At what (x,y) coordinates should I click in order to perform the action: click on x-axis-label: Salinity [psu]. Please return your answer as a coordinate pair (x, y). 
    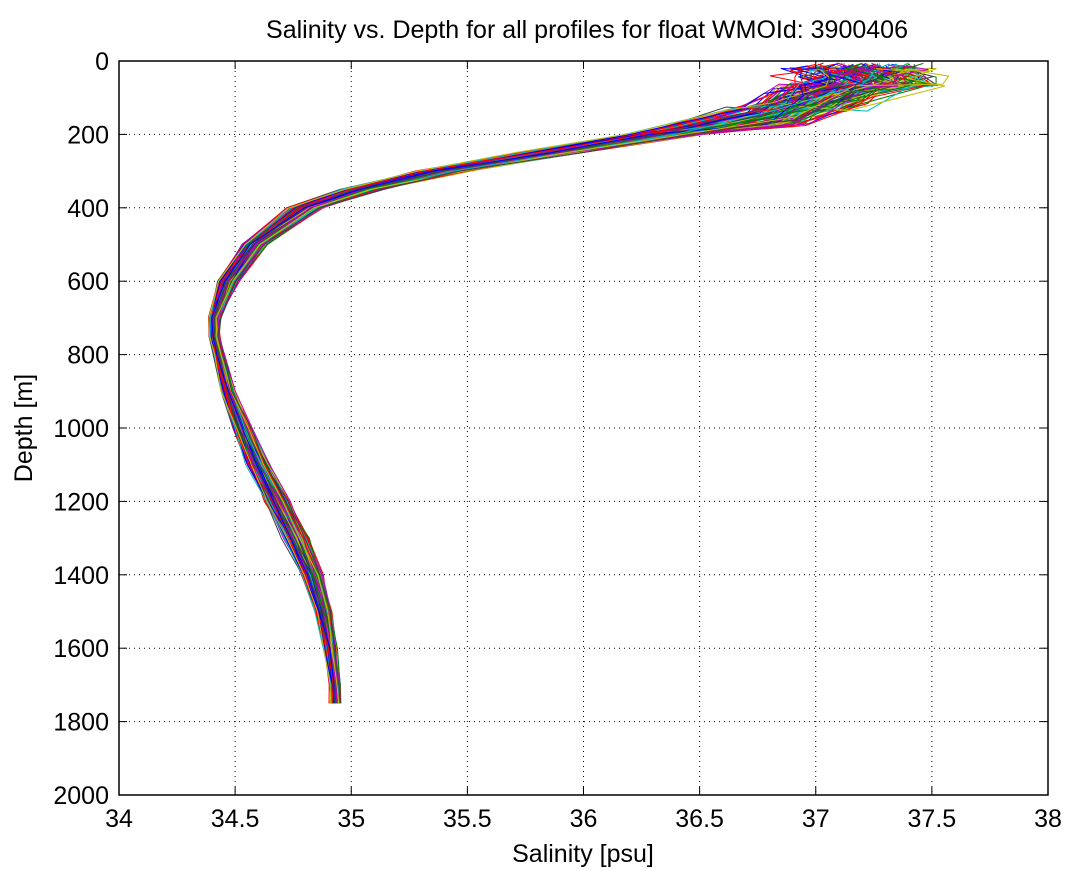
    Looking at the image, I should click on (583, 854).